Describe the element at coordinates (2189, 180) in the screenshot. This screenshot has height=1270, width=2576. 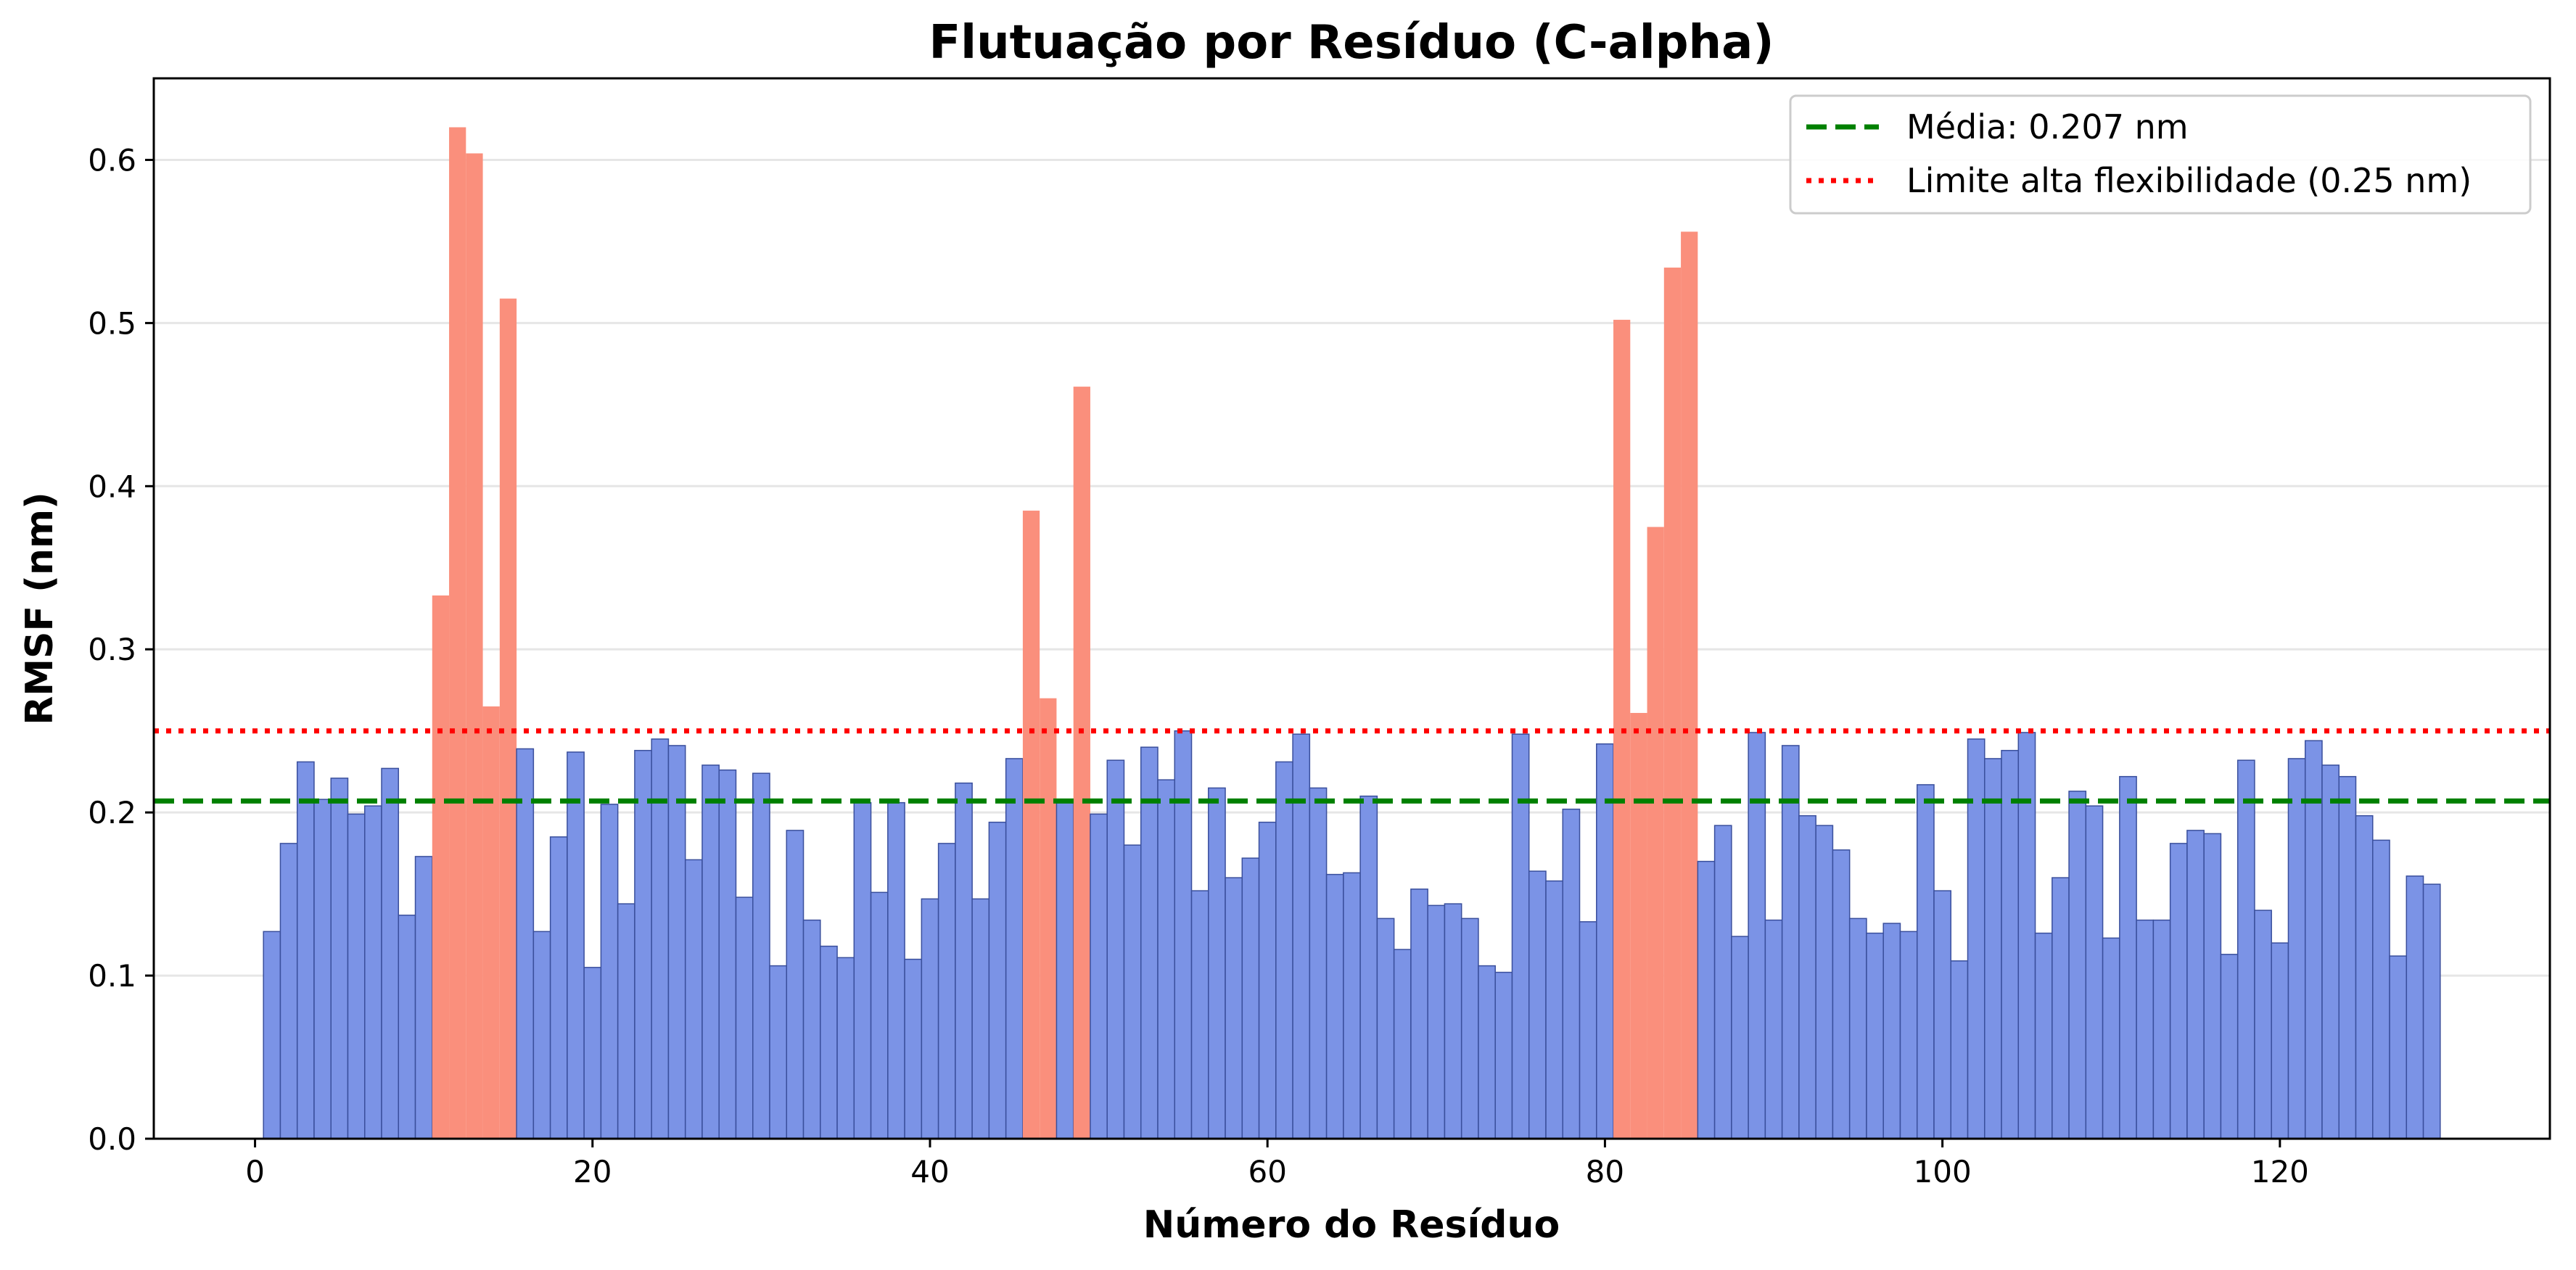
I see `legend-threshold-label: Limite alta flexibilidade (0.25 nm)` at that location.